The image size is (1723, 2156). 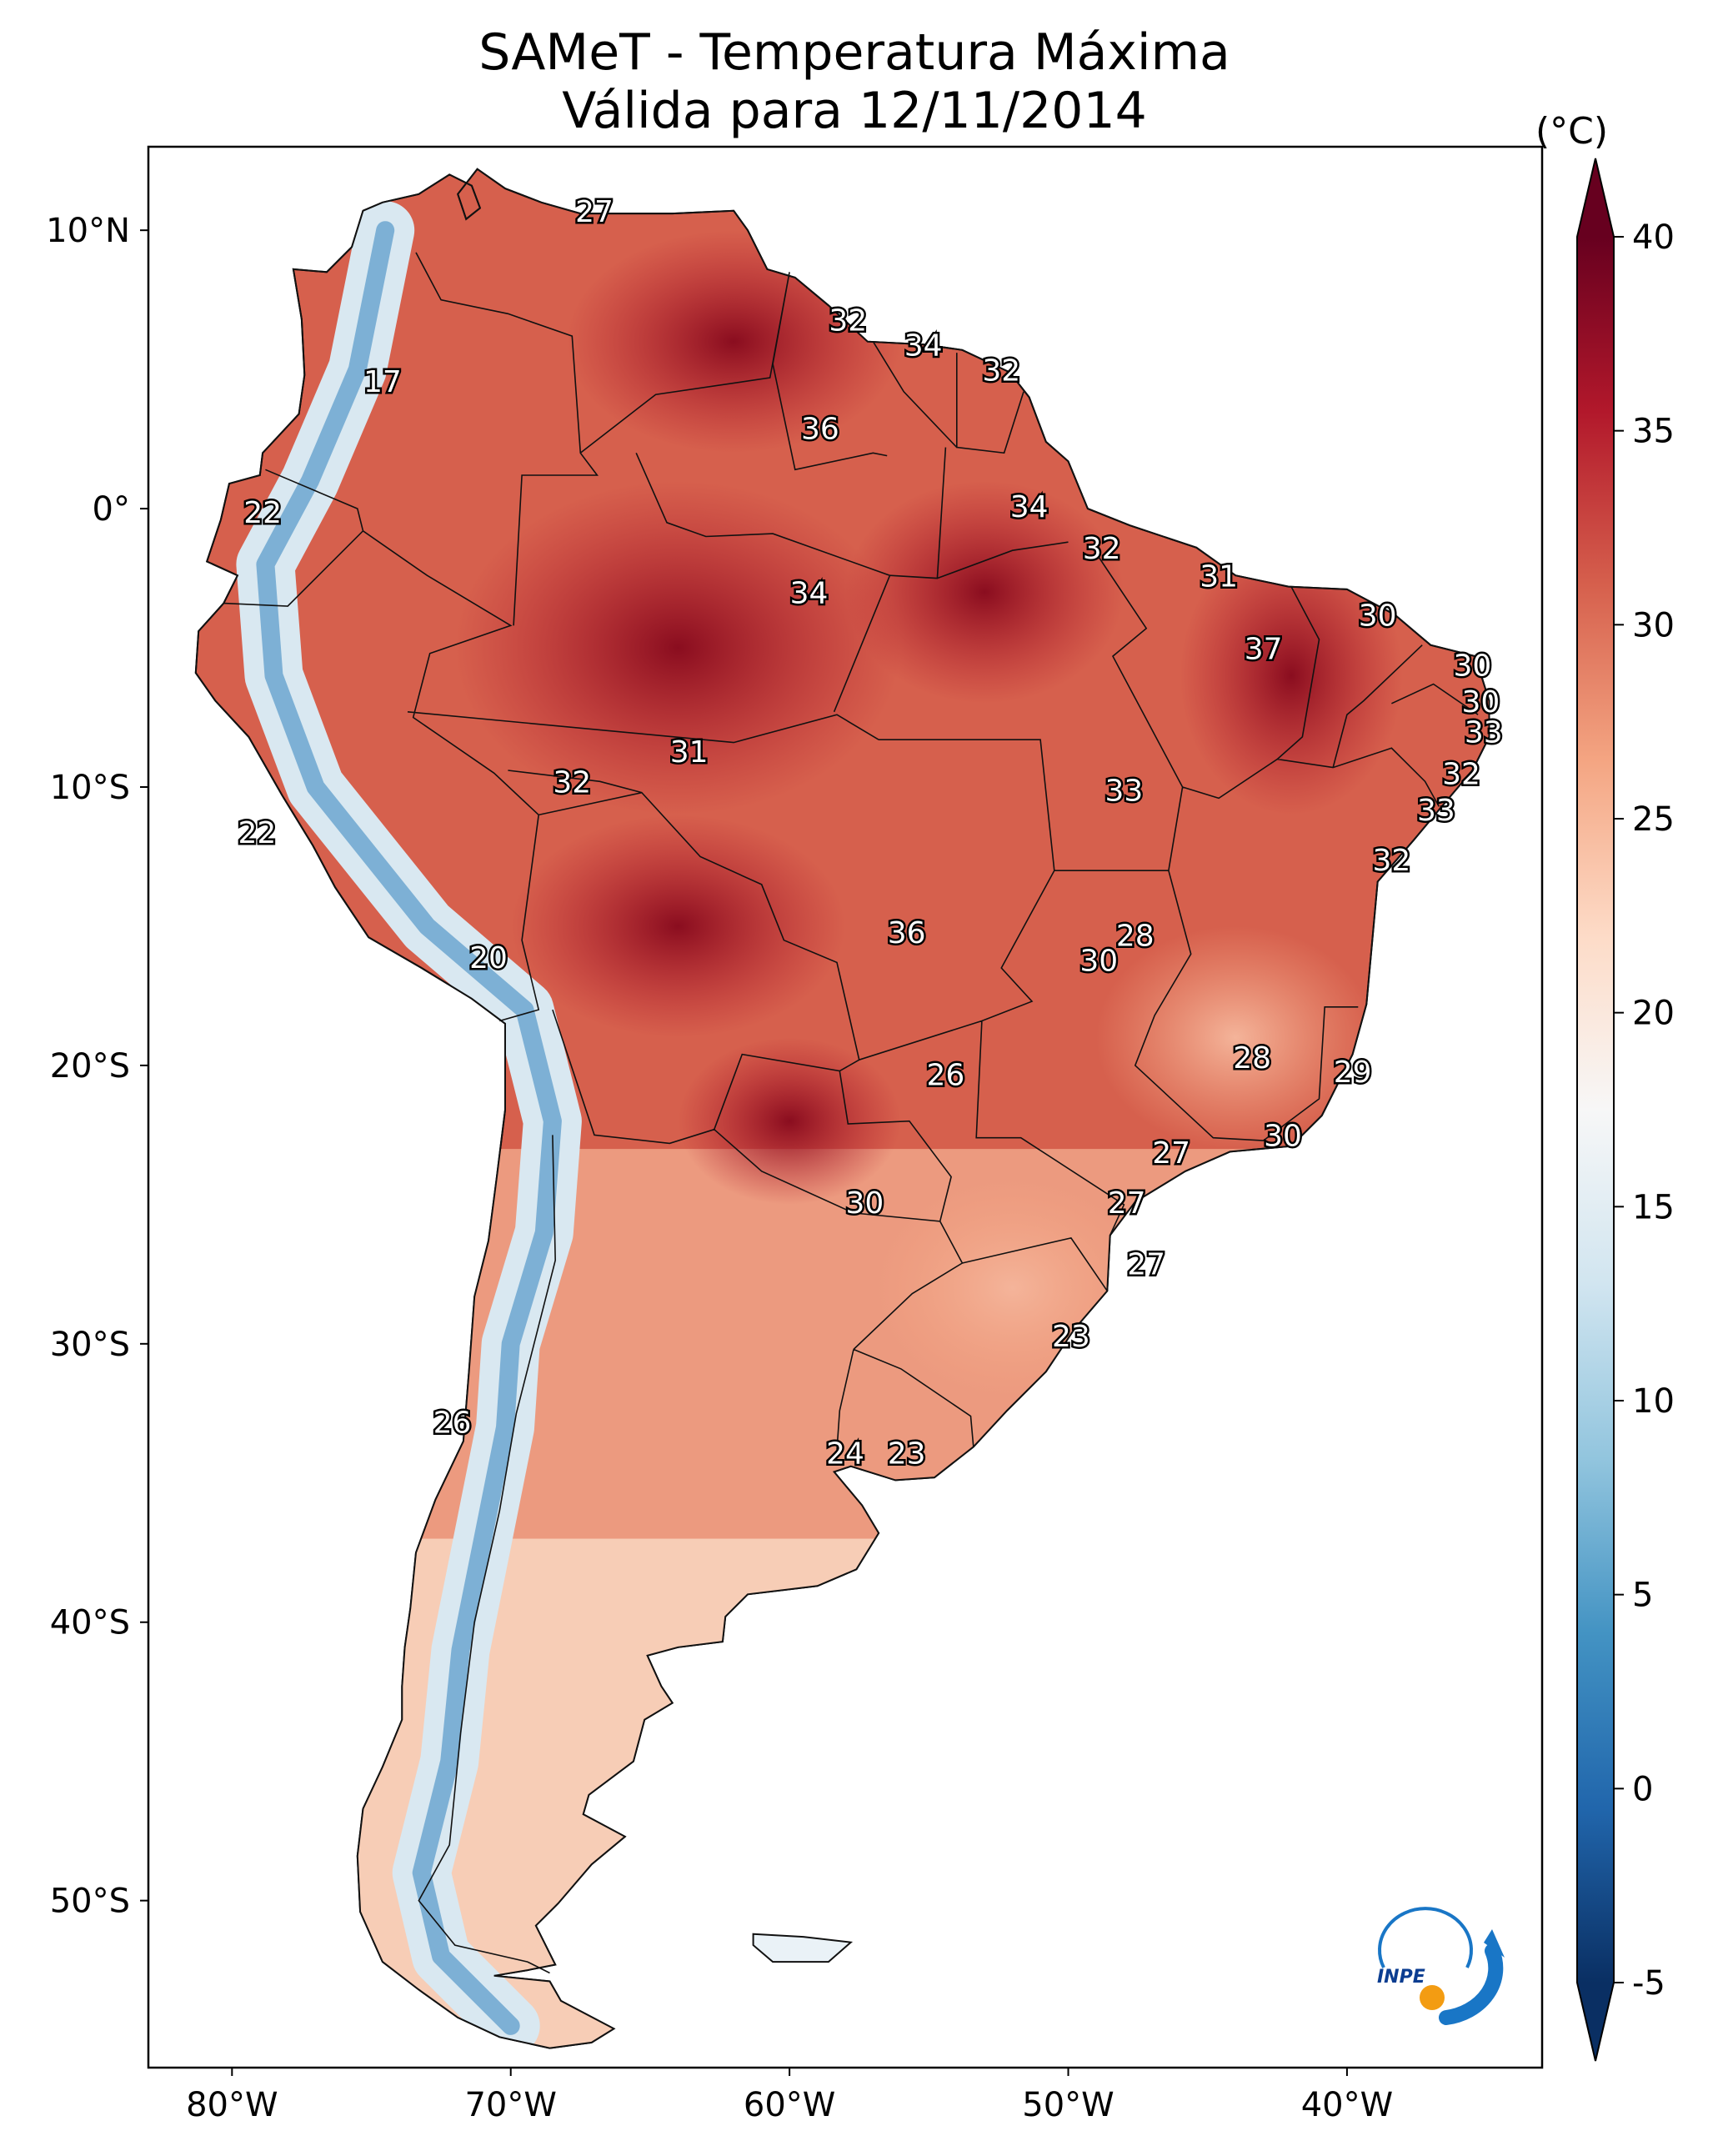 I want to click on colorbar-tick-label: -5, so click(x=1648, y=1983).